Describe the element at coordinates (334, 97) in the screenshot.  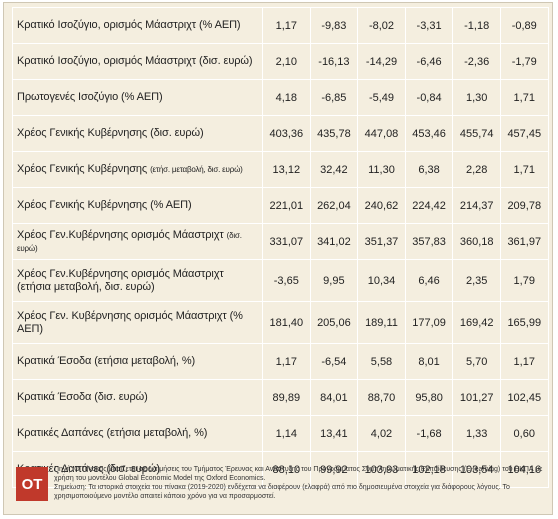
I see `value-cell: -6,85` at that location.